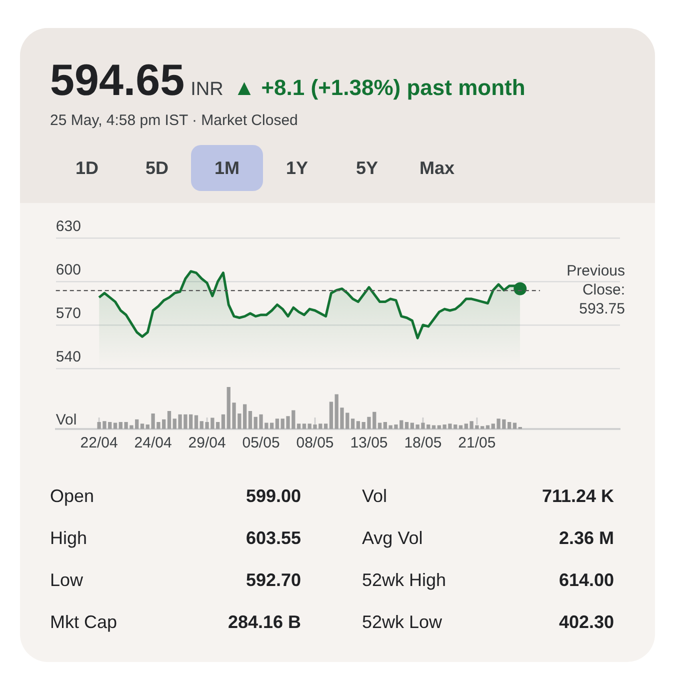 Image resolution: width=685 pixels, height=679 pixels. Describe the element at coordinates (477, 443) in the screenshot. I see `x-tick-label: 21/05` at that location.